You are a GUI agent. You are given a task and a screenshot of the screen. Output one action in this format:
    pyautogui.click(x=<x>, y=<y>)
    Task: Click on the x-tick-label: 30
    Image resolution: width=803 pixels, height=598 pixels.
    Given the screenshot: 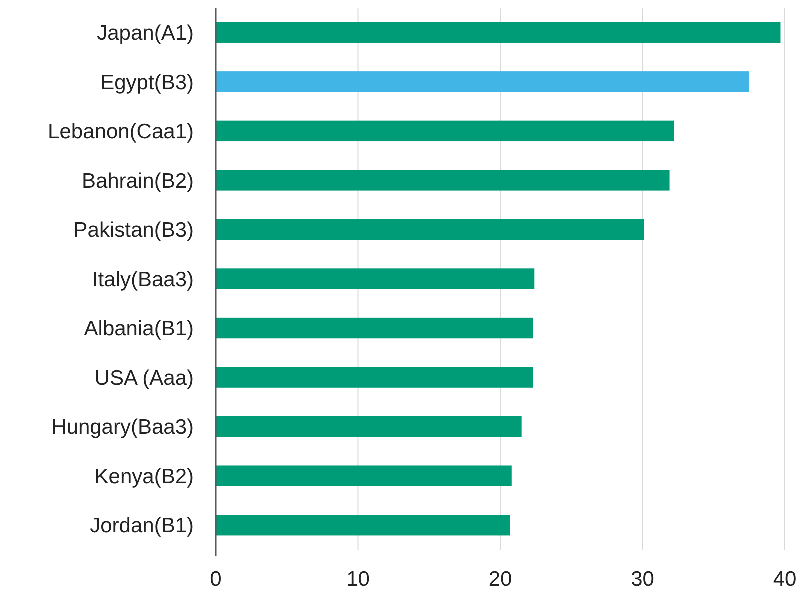 What is the action you would take?
    pyautogui.click(x=642, y=579)
    